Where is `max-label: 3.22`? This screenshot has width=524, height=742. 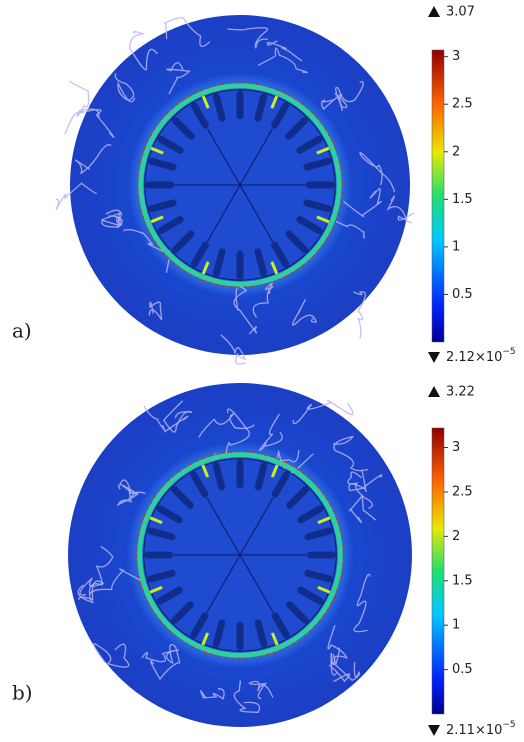 max-label: 3.22 is located at coordinates (460, 392).